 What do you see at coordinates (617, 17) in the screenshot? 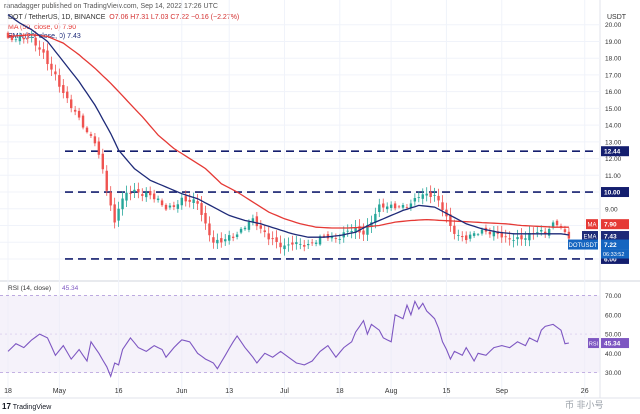
I see `currency-label: USDT` at bounding box center [617, 17].